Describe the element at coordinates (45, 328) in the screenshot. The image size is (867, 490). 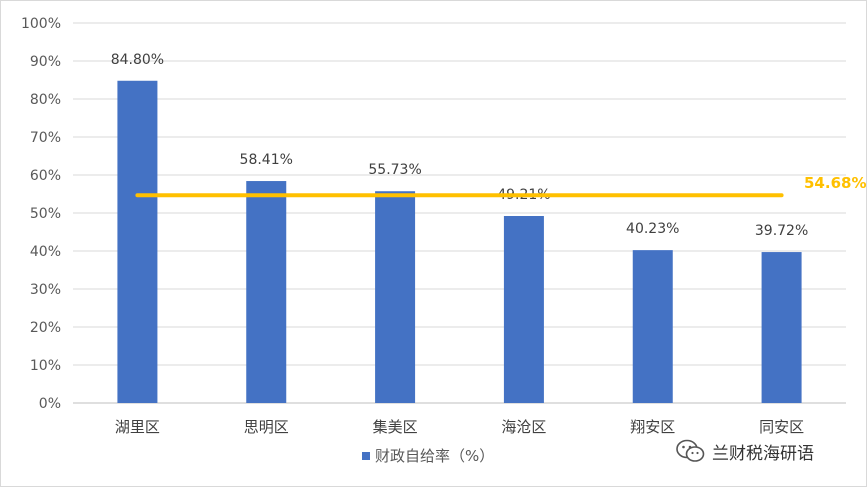
I see `y-tick-label: 20%` at that location.